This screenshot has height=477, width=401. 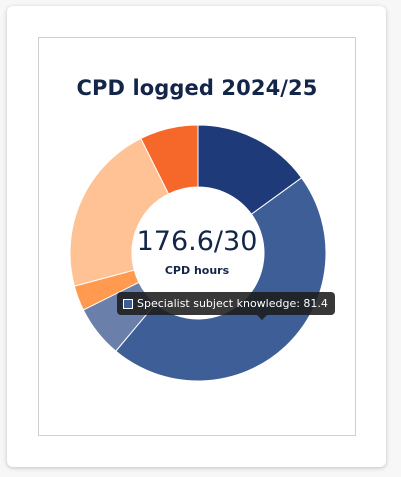 I want to click on center-value: 176.6/30, so click(x=197, y=241).